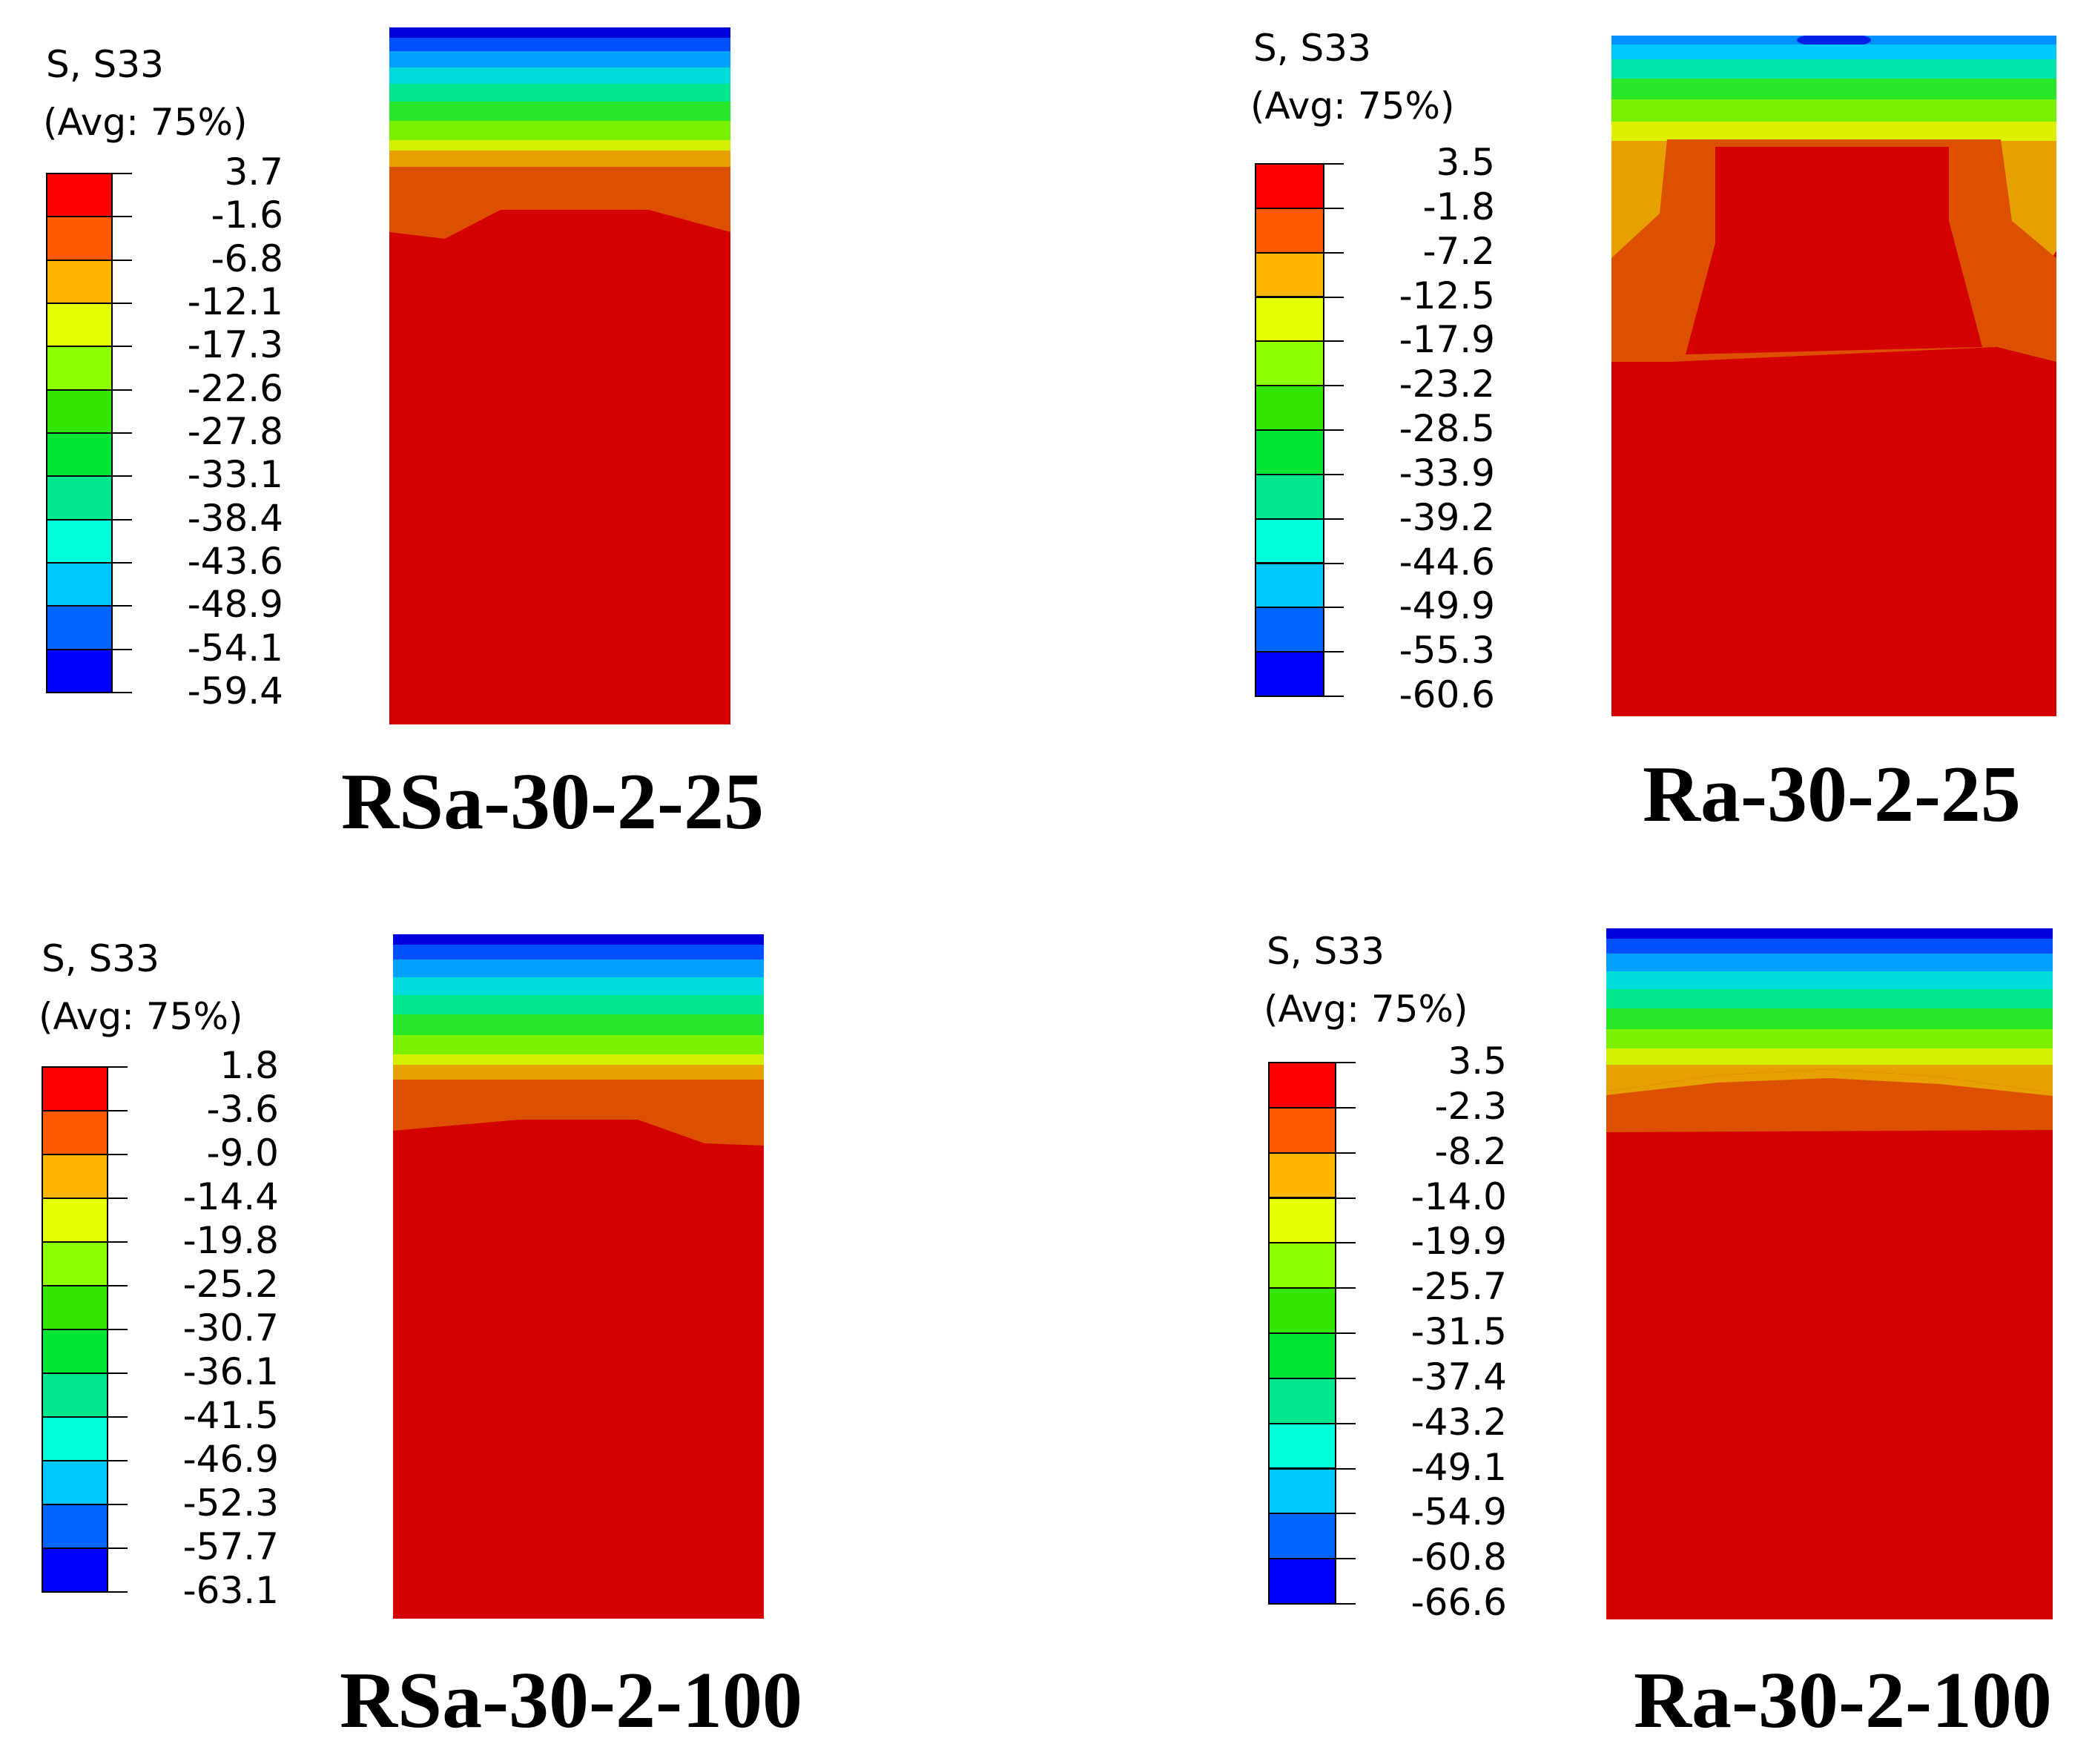  Describe the element at coordinates (1832, 795) in the screenshot. I see `panel-caption: Ra-30-2-25` at that location.